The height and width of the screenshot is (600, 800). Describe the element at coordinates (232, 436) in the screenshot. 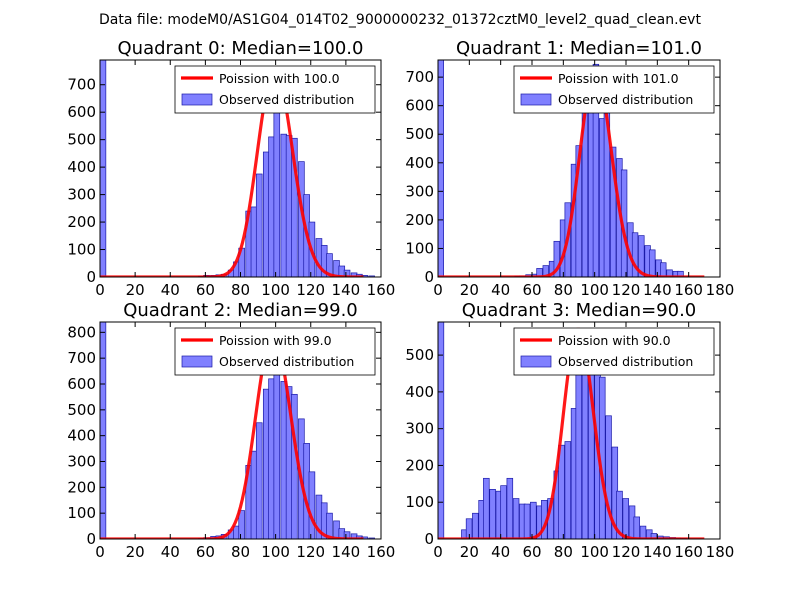

I see `poisson-fit-line` at that location.